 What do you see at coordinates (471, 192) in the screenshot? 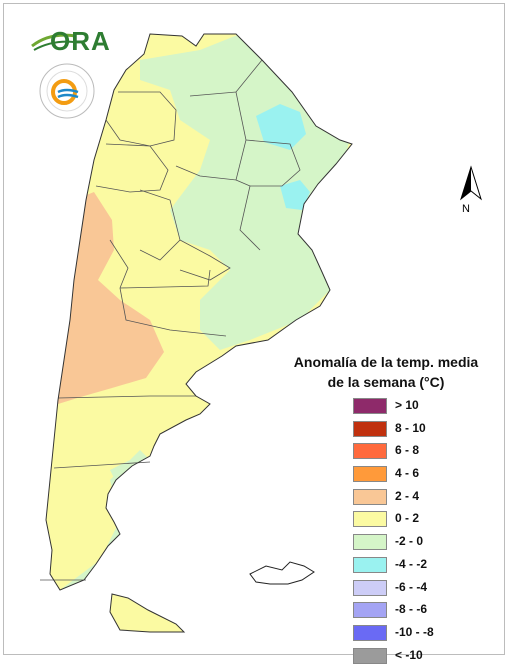
I see `north-arrow-icon` at bounding box center [471, 192].